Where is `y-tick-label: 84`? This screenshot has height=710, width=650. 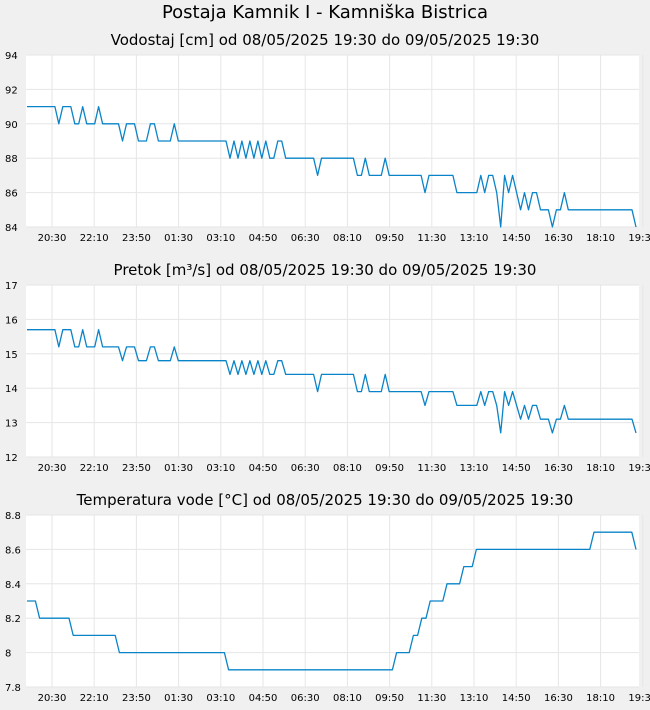
y-tick-label: 84 is located at coordinates (11, 228).